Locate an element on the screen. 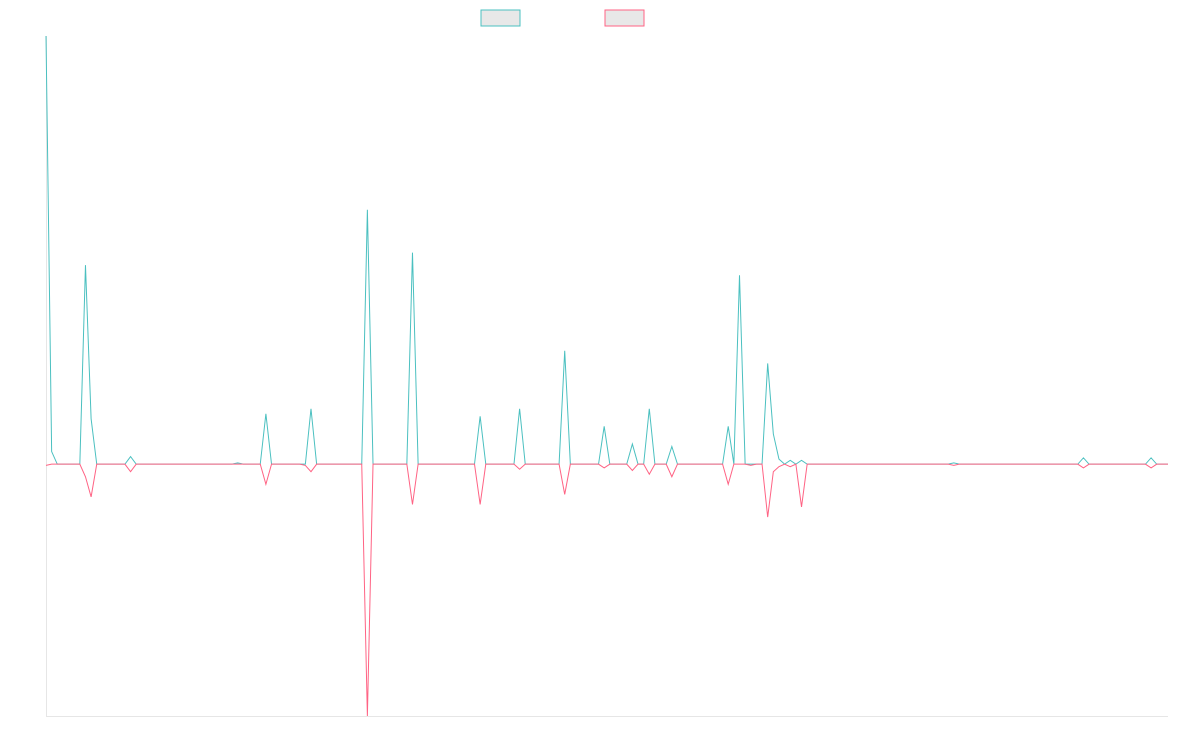 This screenshot has height=750, width=1200. legend-swatch-up-series is located at coordinates (500, 18).